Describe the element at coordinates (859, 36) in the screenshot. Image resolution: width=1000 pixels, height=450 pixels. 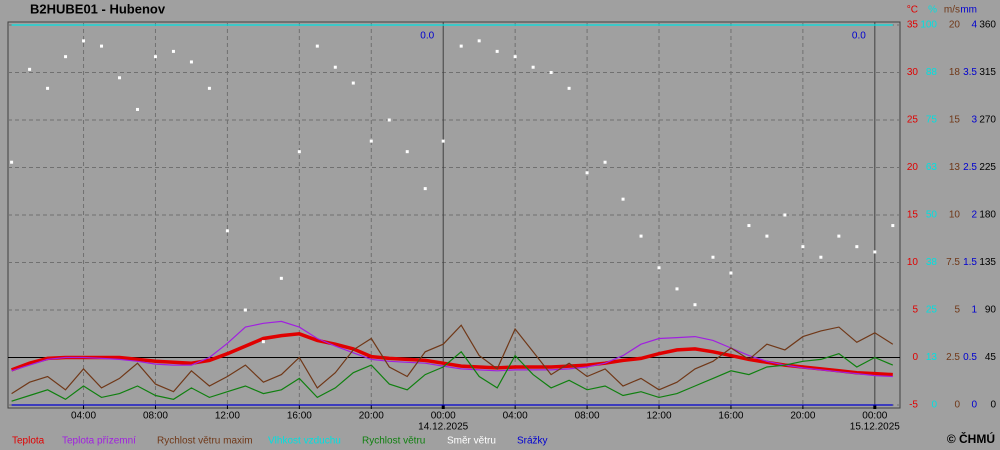
I see `precip-total: 0.0` at that location.